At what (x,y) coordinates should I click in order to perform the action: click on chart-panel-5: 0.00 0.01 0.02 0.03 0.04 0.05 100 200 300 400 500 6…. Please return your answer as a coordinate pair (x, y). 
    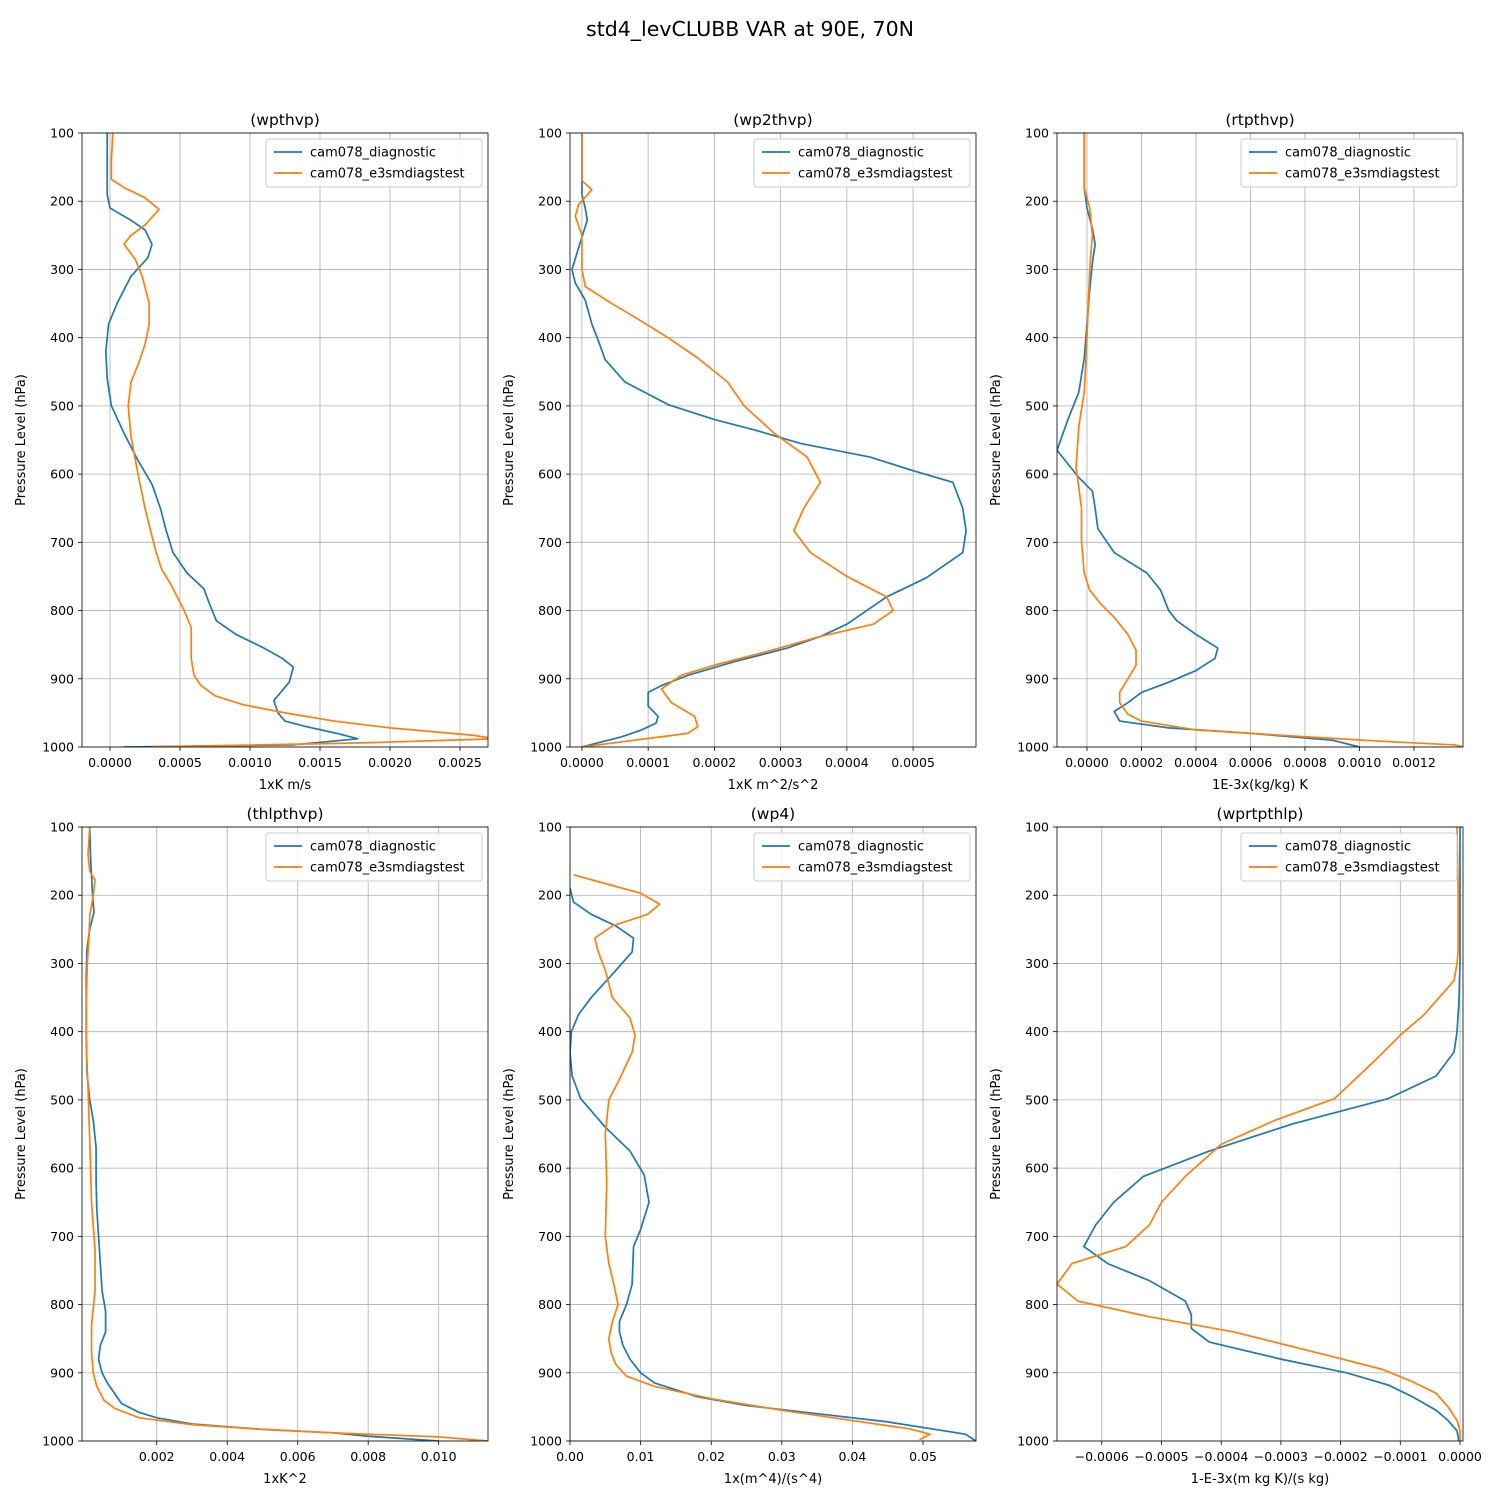
    Looking at the image, I should click on (739, 1146).